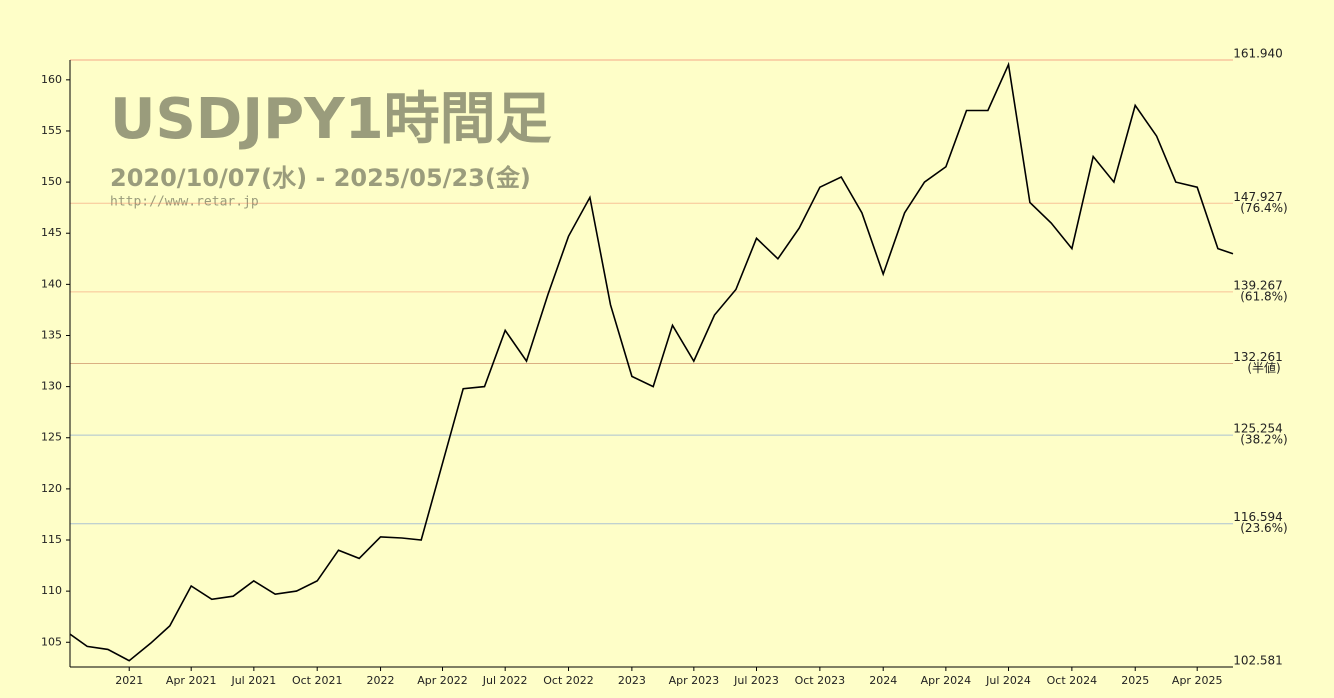  I want to click on level-note: (38.2%), so click(1263, 440).